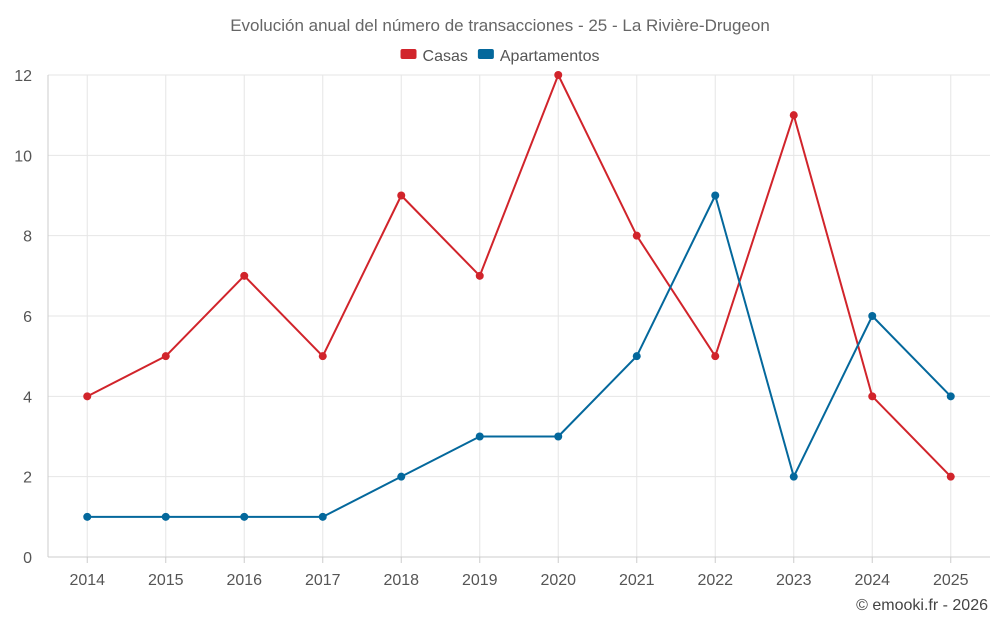 The width and height of the screenshot is (1000, 625). What do you see at coordinates (794, 580) in the screenshot?
I see `x-tick-label: 2023` at bounding box center [794, 580].